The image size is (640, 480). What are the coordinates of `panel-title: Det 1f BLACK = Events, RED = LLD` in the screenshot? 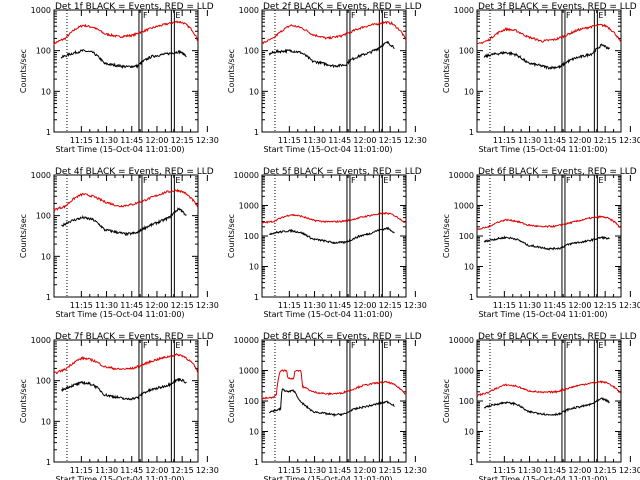 It's located at (134, 7).